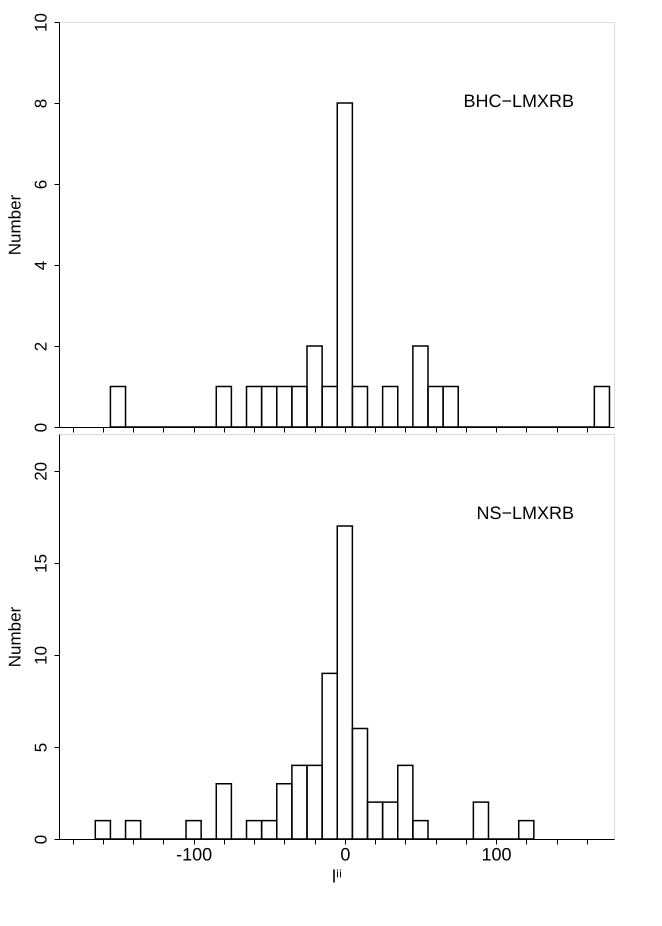 Image resolution: width=662 pixels, height=926 pixels. I want to click on y-tick-label: 5, so click(41, 747).